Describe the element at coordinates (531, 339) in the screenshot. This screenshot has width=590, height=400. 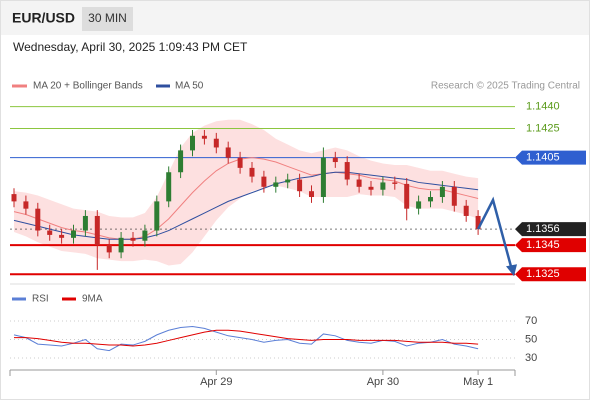
I see `rsi-tick-label: 50` at that location.